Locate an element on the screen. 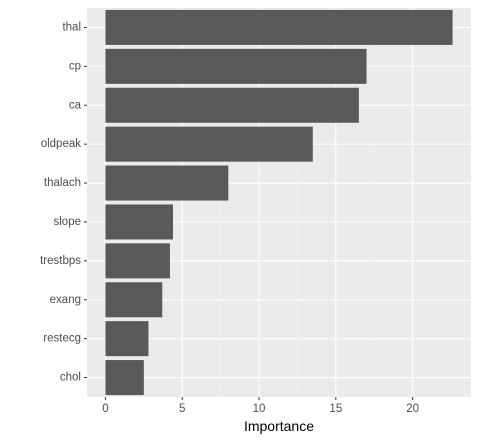 The image size is (480, 445). x-axis-title: Importance is located at coordinates (279, 426).